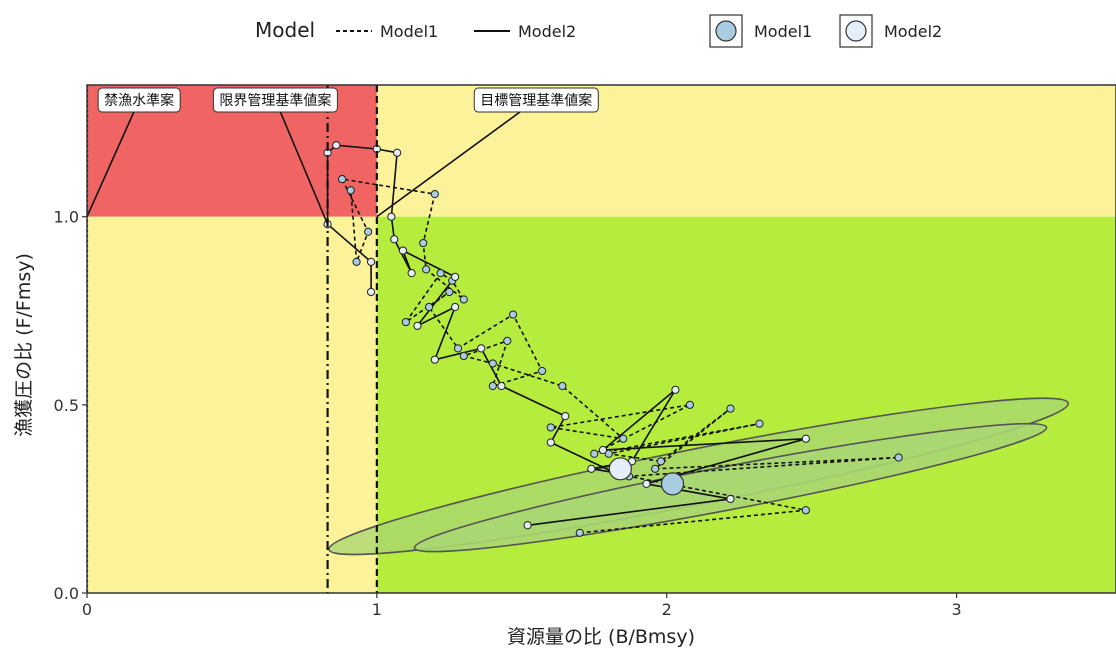 The width and height of the screenshot is (1116, 655). I want to click on x-axis-title: 資源量の比 (B/Bmsy), so click(601, 637).